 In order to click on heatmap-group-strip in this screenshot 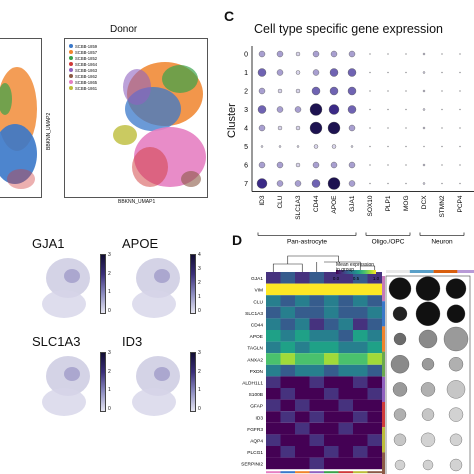, I will do `click(374, 472)`.